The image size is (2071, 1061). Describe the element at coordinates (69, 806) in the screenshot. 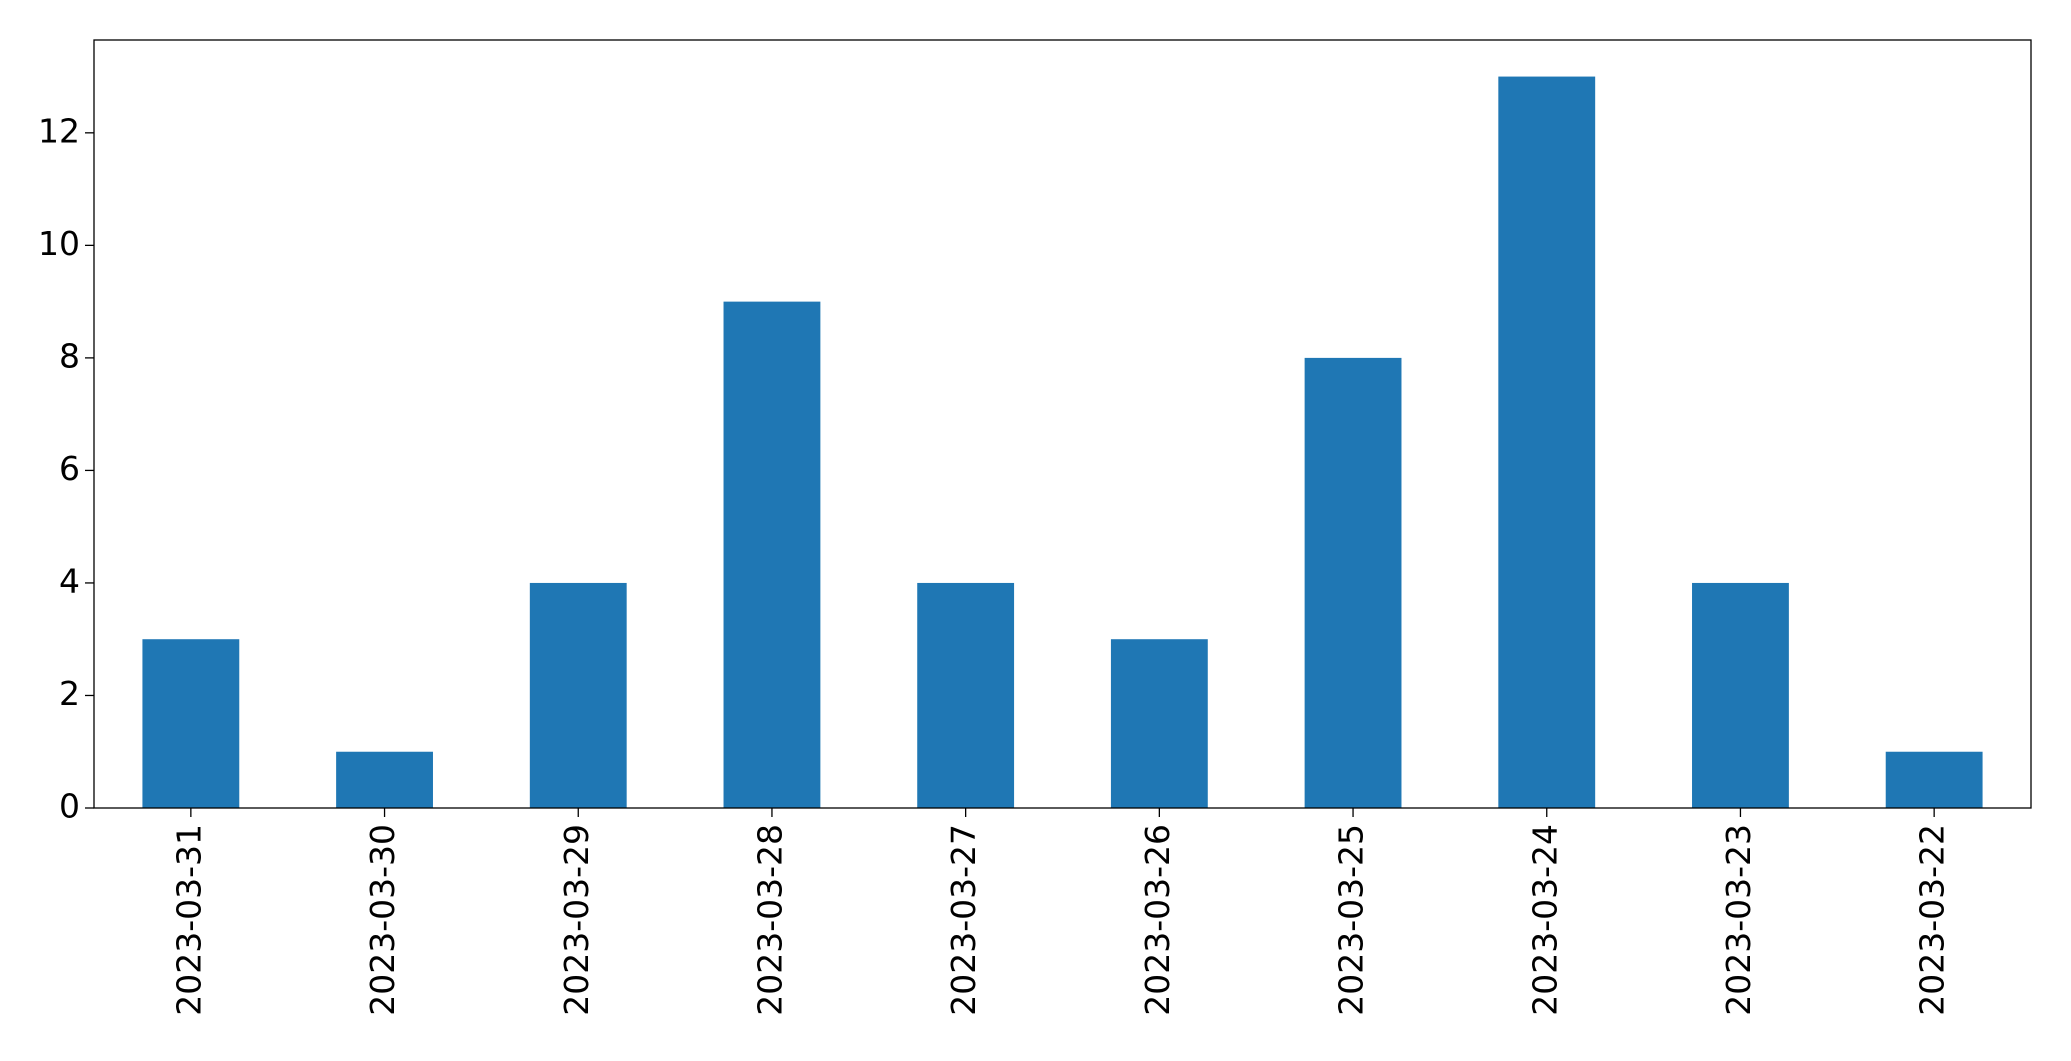

I see `y-tick-label: 0` at that location.